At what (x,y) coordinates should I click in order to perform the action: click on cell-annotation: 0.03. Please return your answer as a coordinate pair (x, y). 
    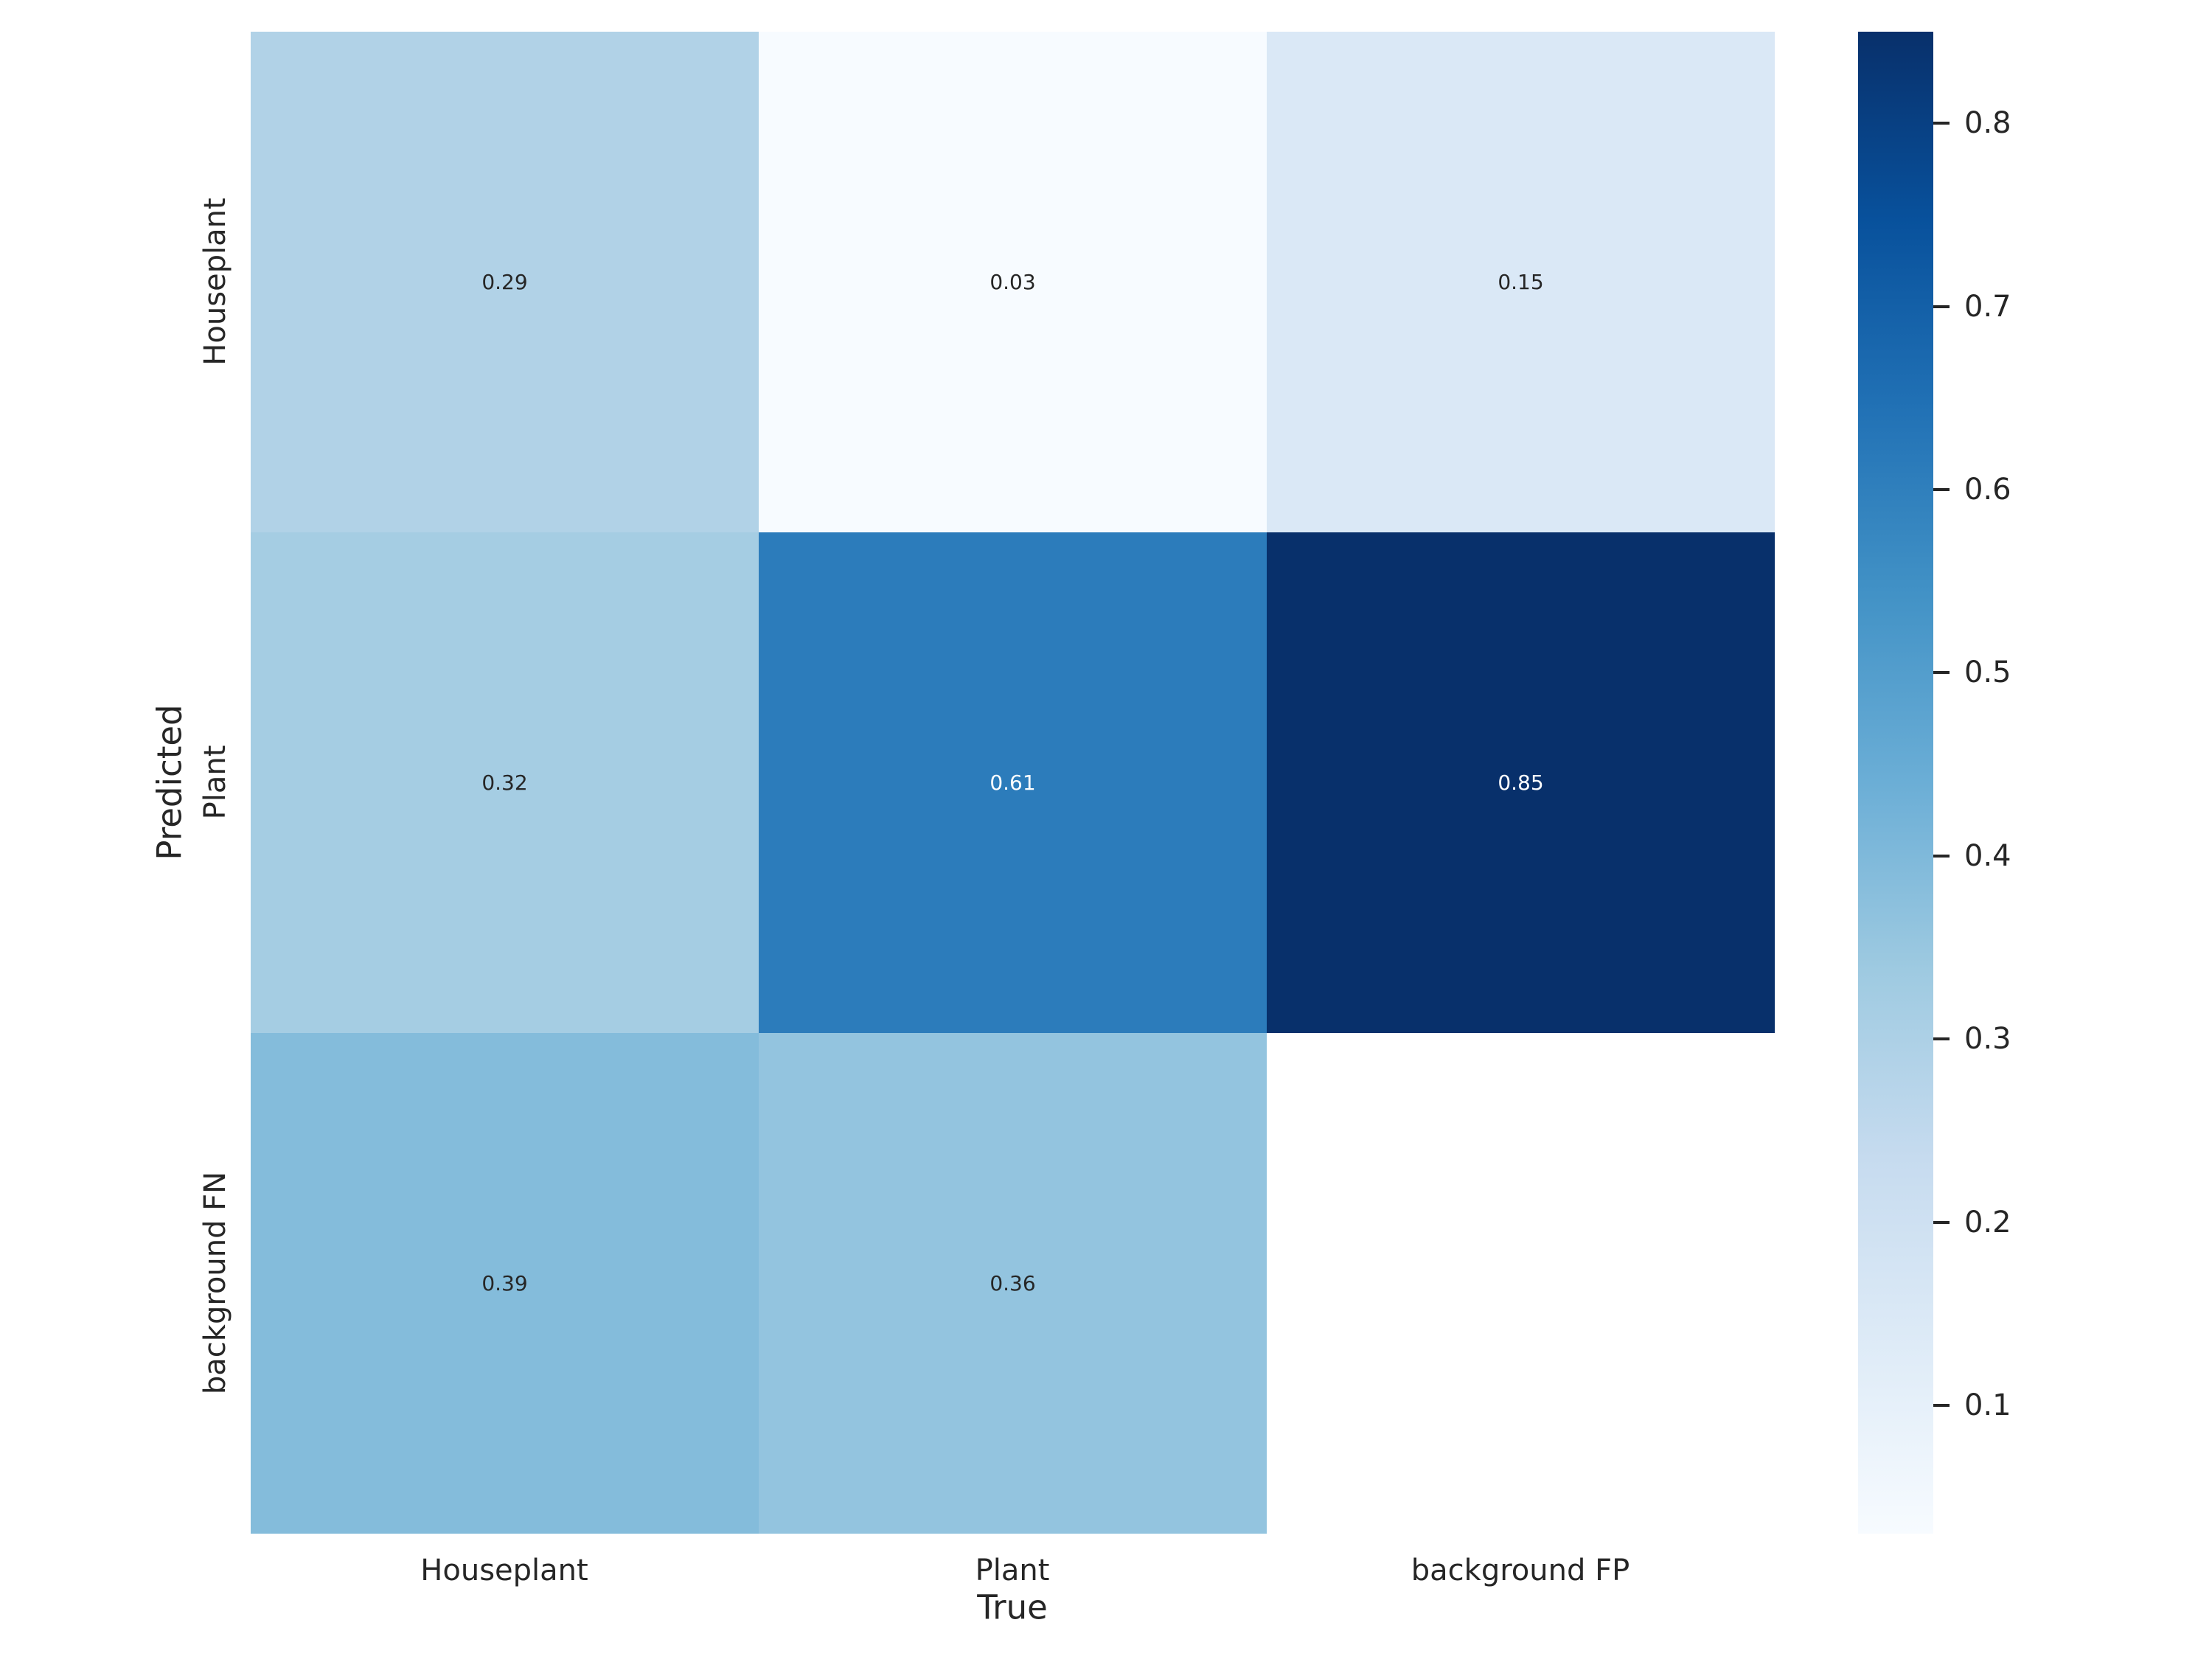
    Looking at the image, I should click on (1013, 281).